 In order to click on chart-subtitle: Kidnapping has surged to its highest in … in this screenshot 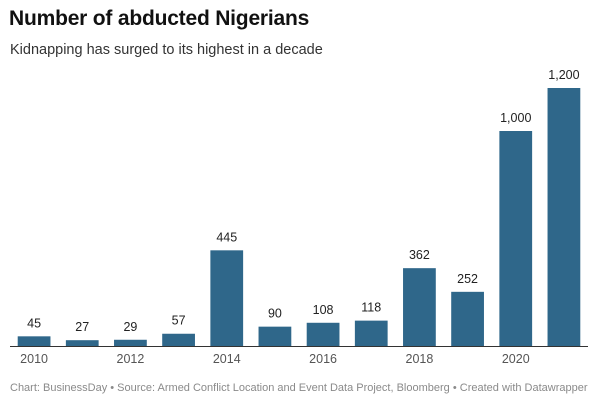, I will do `click(166, 50)`.